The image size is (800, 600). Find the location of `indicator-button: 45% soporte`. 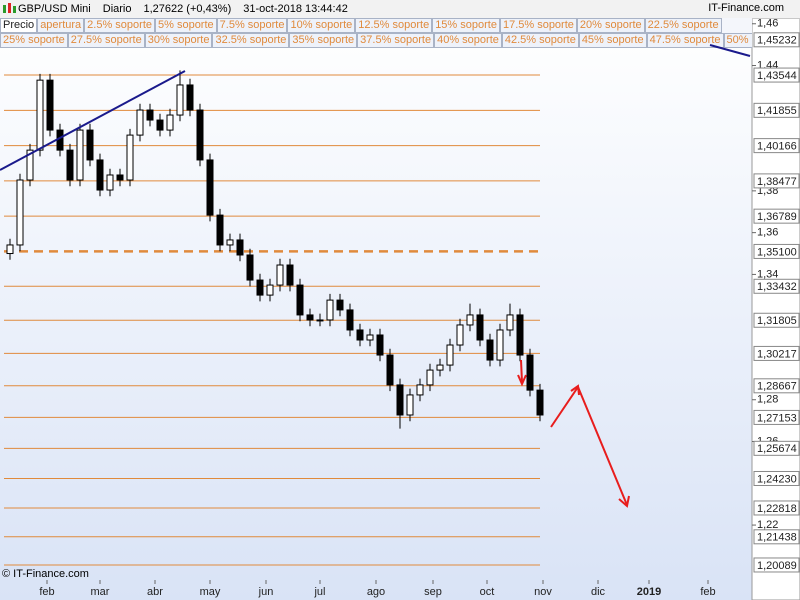

indicator-button: 45% soporte is located at coordinates (612, 40).